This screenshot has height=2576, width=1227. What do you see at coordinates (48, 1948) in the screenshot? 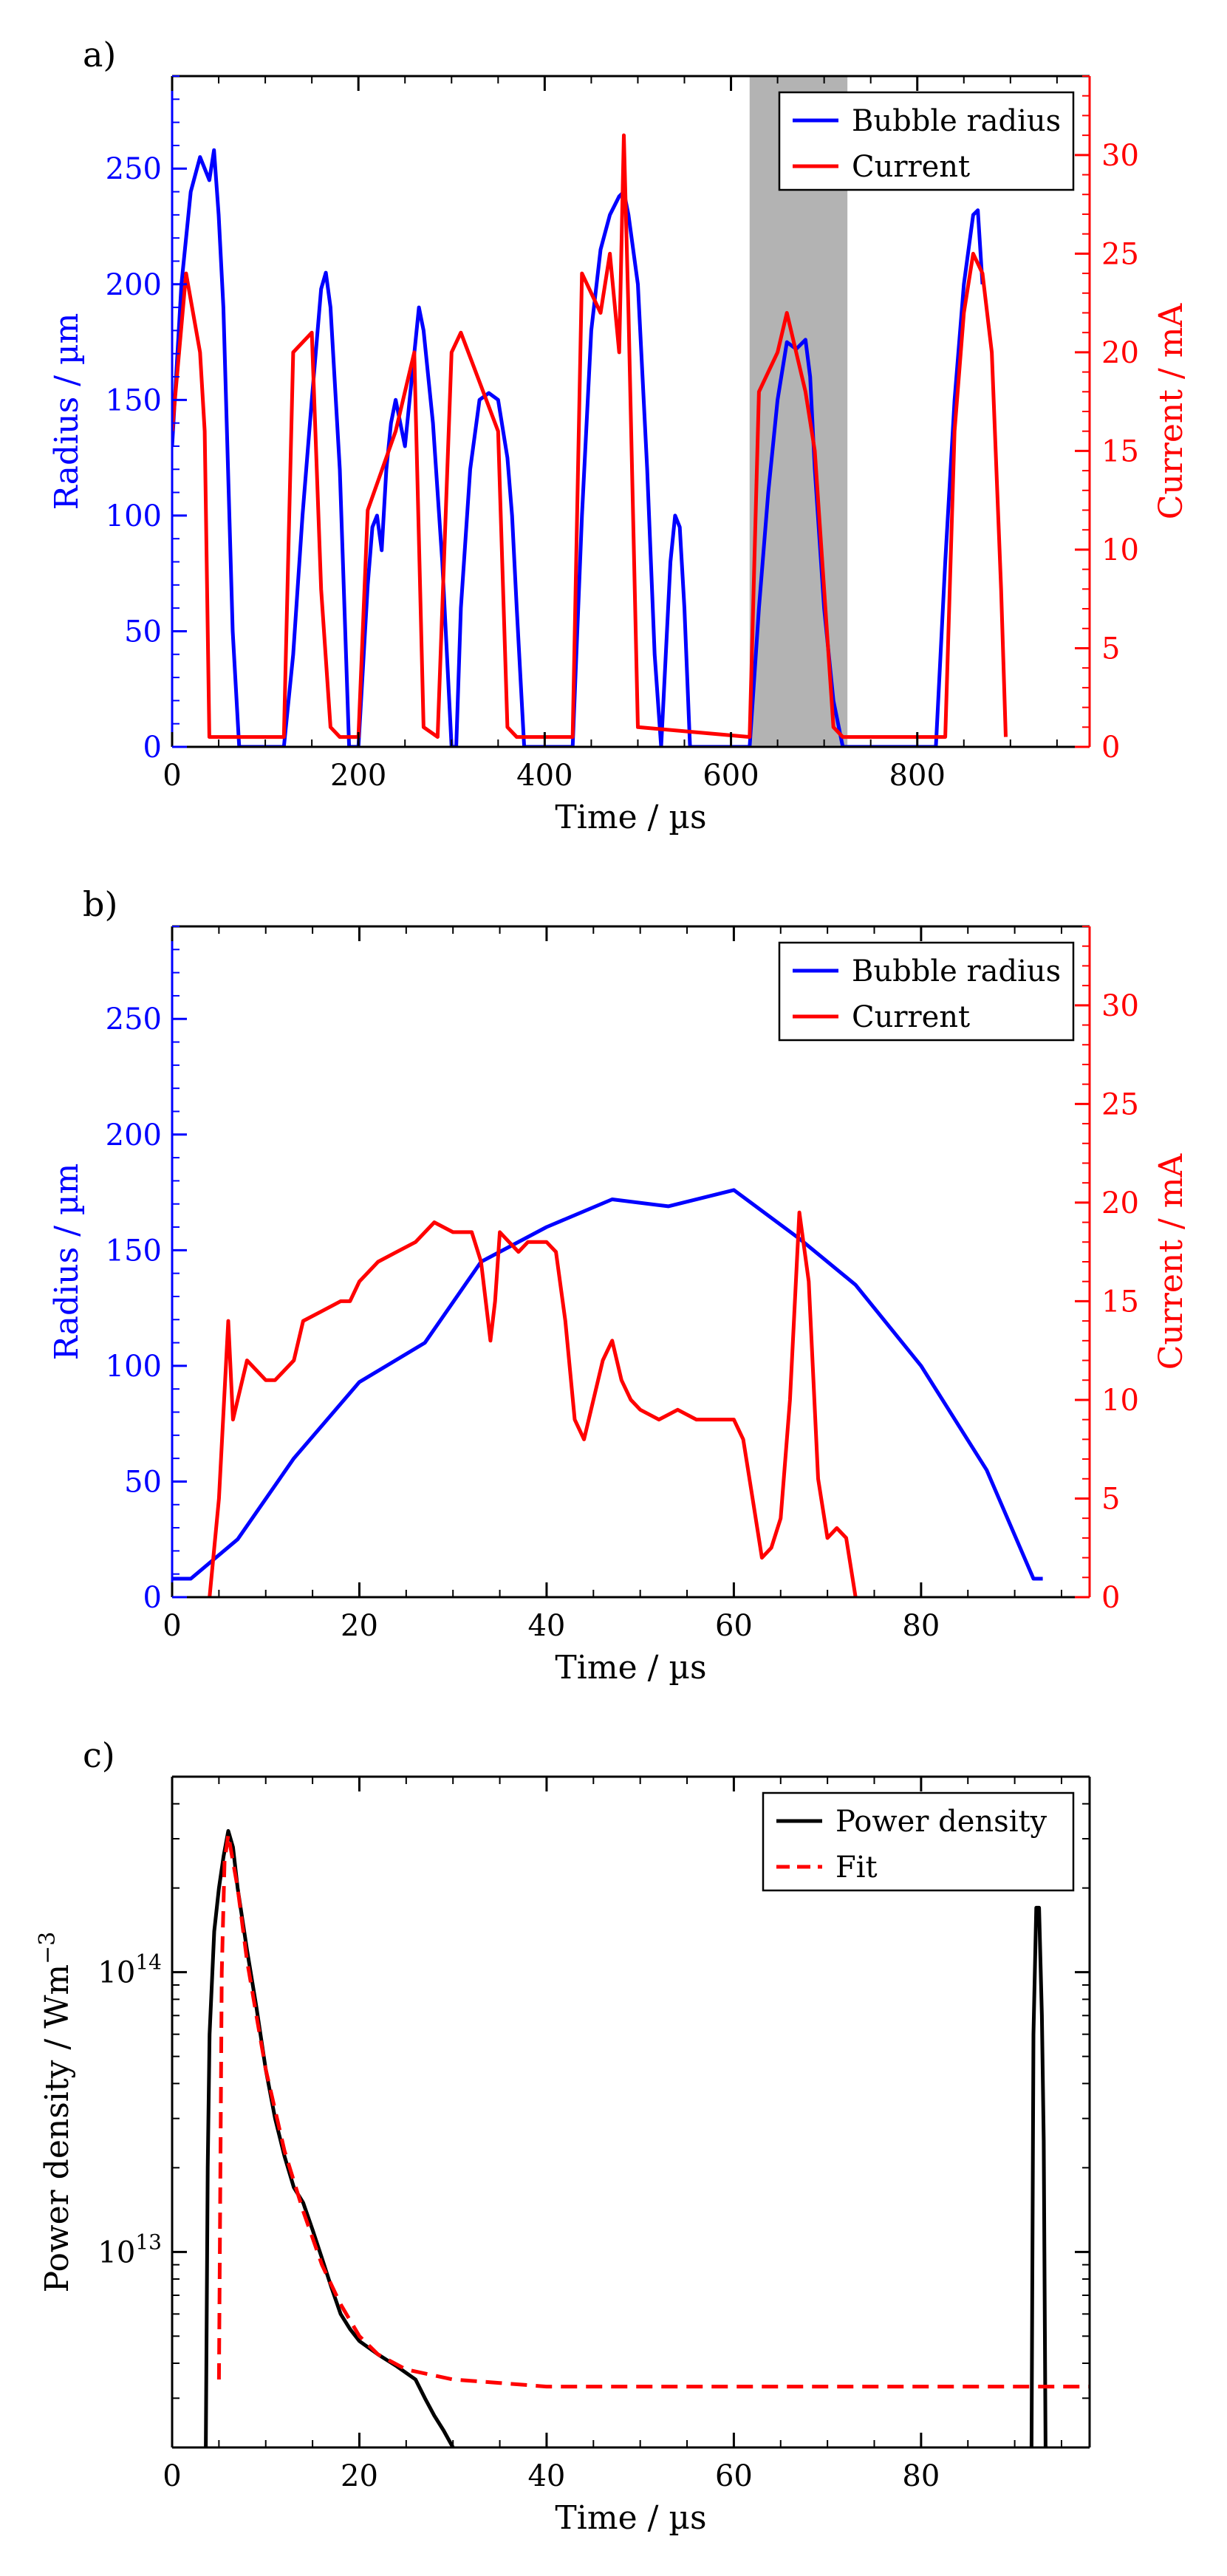
I see `y-axis-label-exponent: −3` at bounding box center [48, 1948].